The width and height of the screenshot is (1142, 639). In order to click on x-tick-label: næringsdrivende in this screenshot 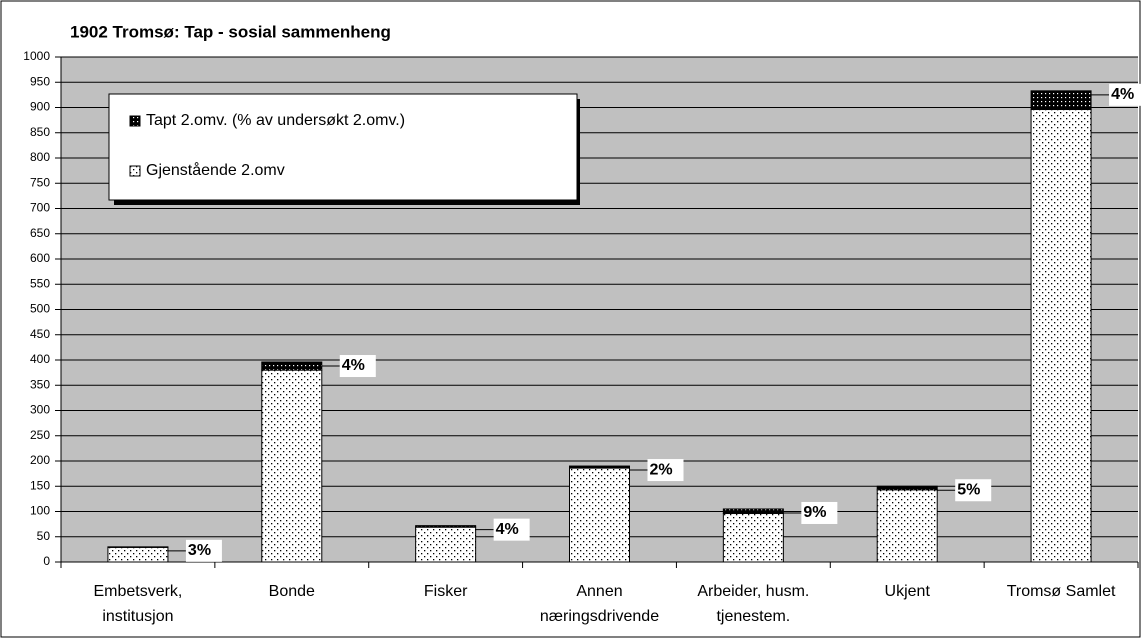, I will do `click(599, 616)`.